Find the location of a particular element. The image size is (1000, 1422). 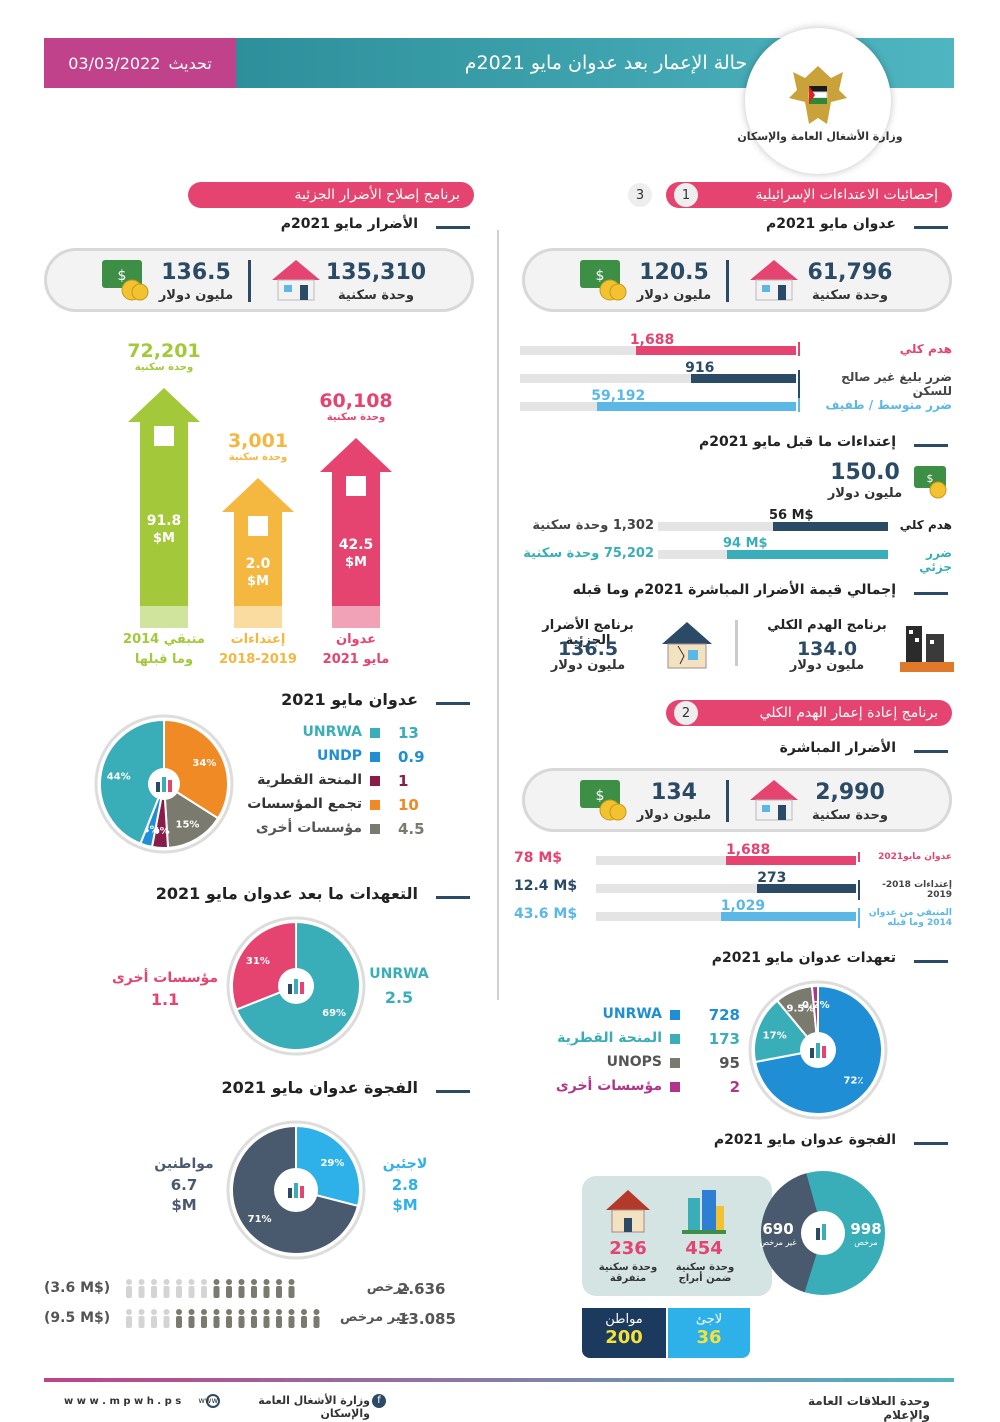

s3-sub3: التعهدات ما بعد عدوان مايو 2021 is located at coordinates (286, 893).